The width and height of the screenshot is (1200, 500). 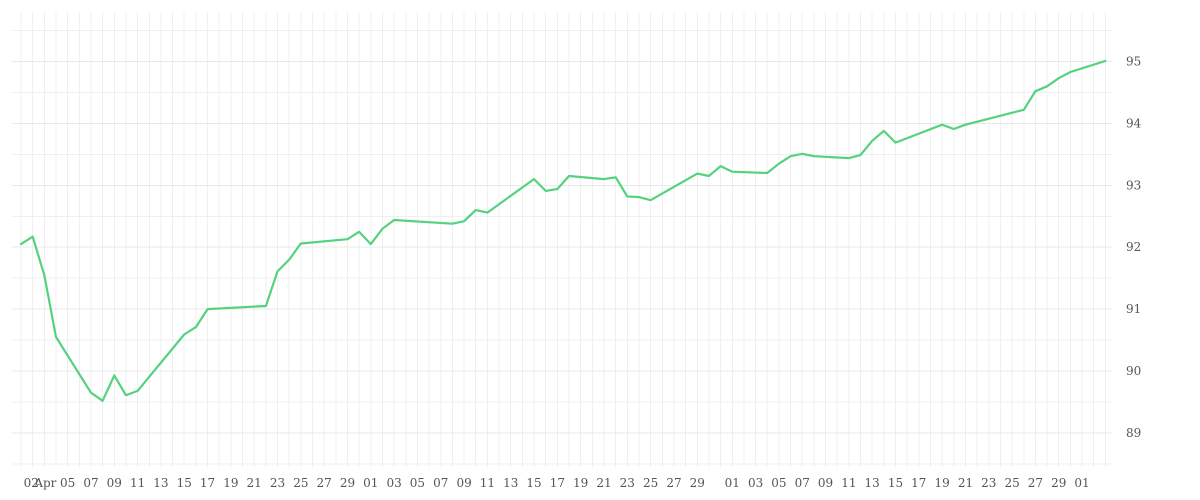 What do you see at coordinates (1134, 123) in the screenshot?
I see `y-tick-label: 94` at bounding box center [1134, 123].